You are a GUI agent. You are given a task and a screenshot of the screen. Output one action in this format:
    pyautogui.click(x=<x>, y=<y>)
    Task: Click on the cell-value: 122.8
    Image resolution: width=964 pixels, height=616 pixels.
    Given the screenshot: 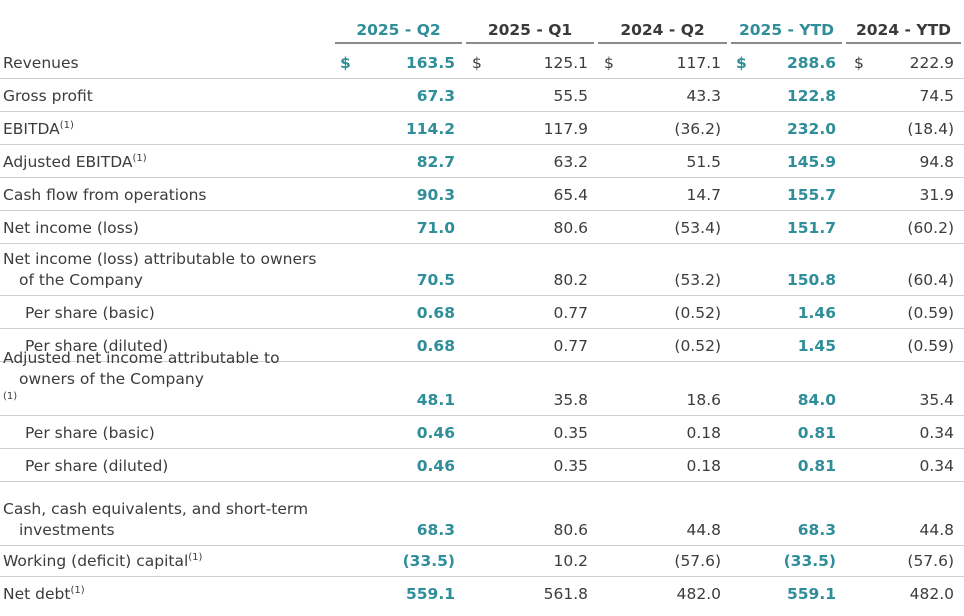 What is the action you would take?
    pyautogui.click(x=811, y=96)
    